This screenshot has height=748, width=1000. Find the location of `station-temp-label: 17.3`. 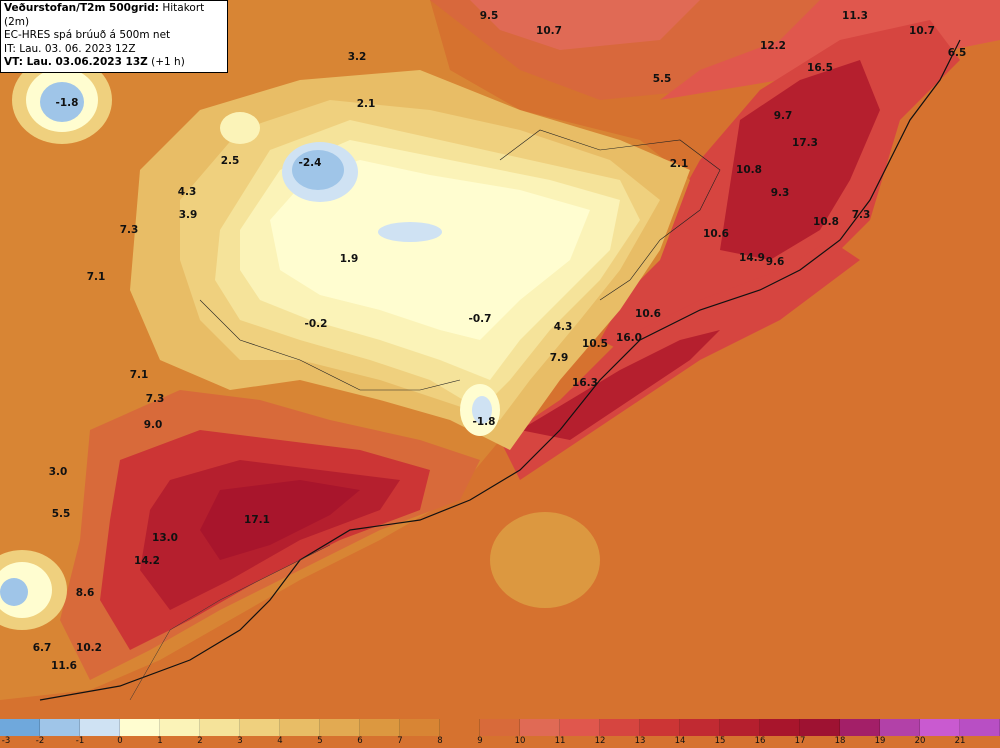

station-temp-label: 17.3 is located at coordinates (805, 143).